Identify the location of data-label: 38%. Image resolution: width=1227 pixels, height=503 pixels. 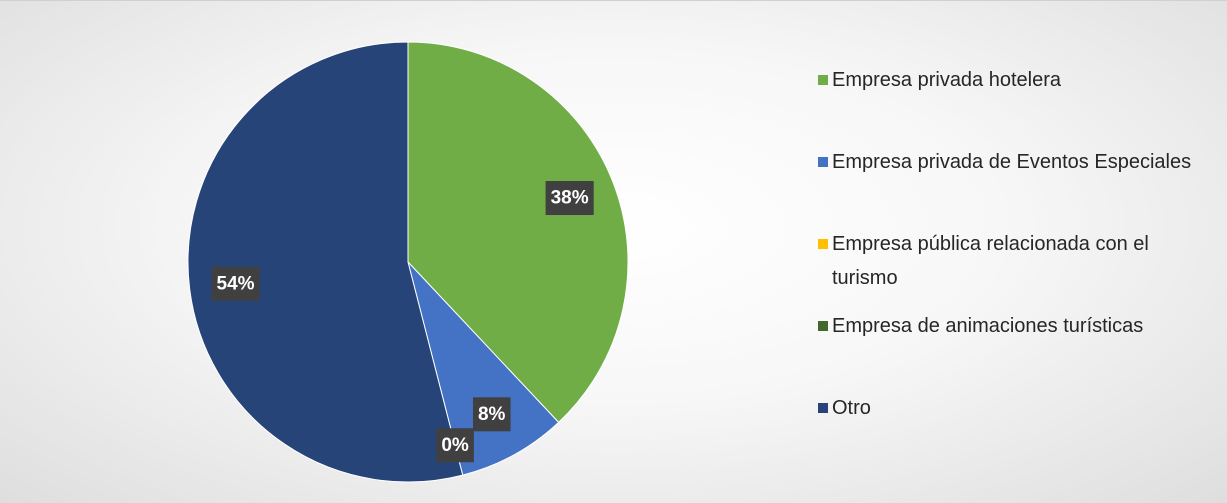
(569, 198).